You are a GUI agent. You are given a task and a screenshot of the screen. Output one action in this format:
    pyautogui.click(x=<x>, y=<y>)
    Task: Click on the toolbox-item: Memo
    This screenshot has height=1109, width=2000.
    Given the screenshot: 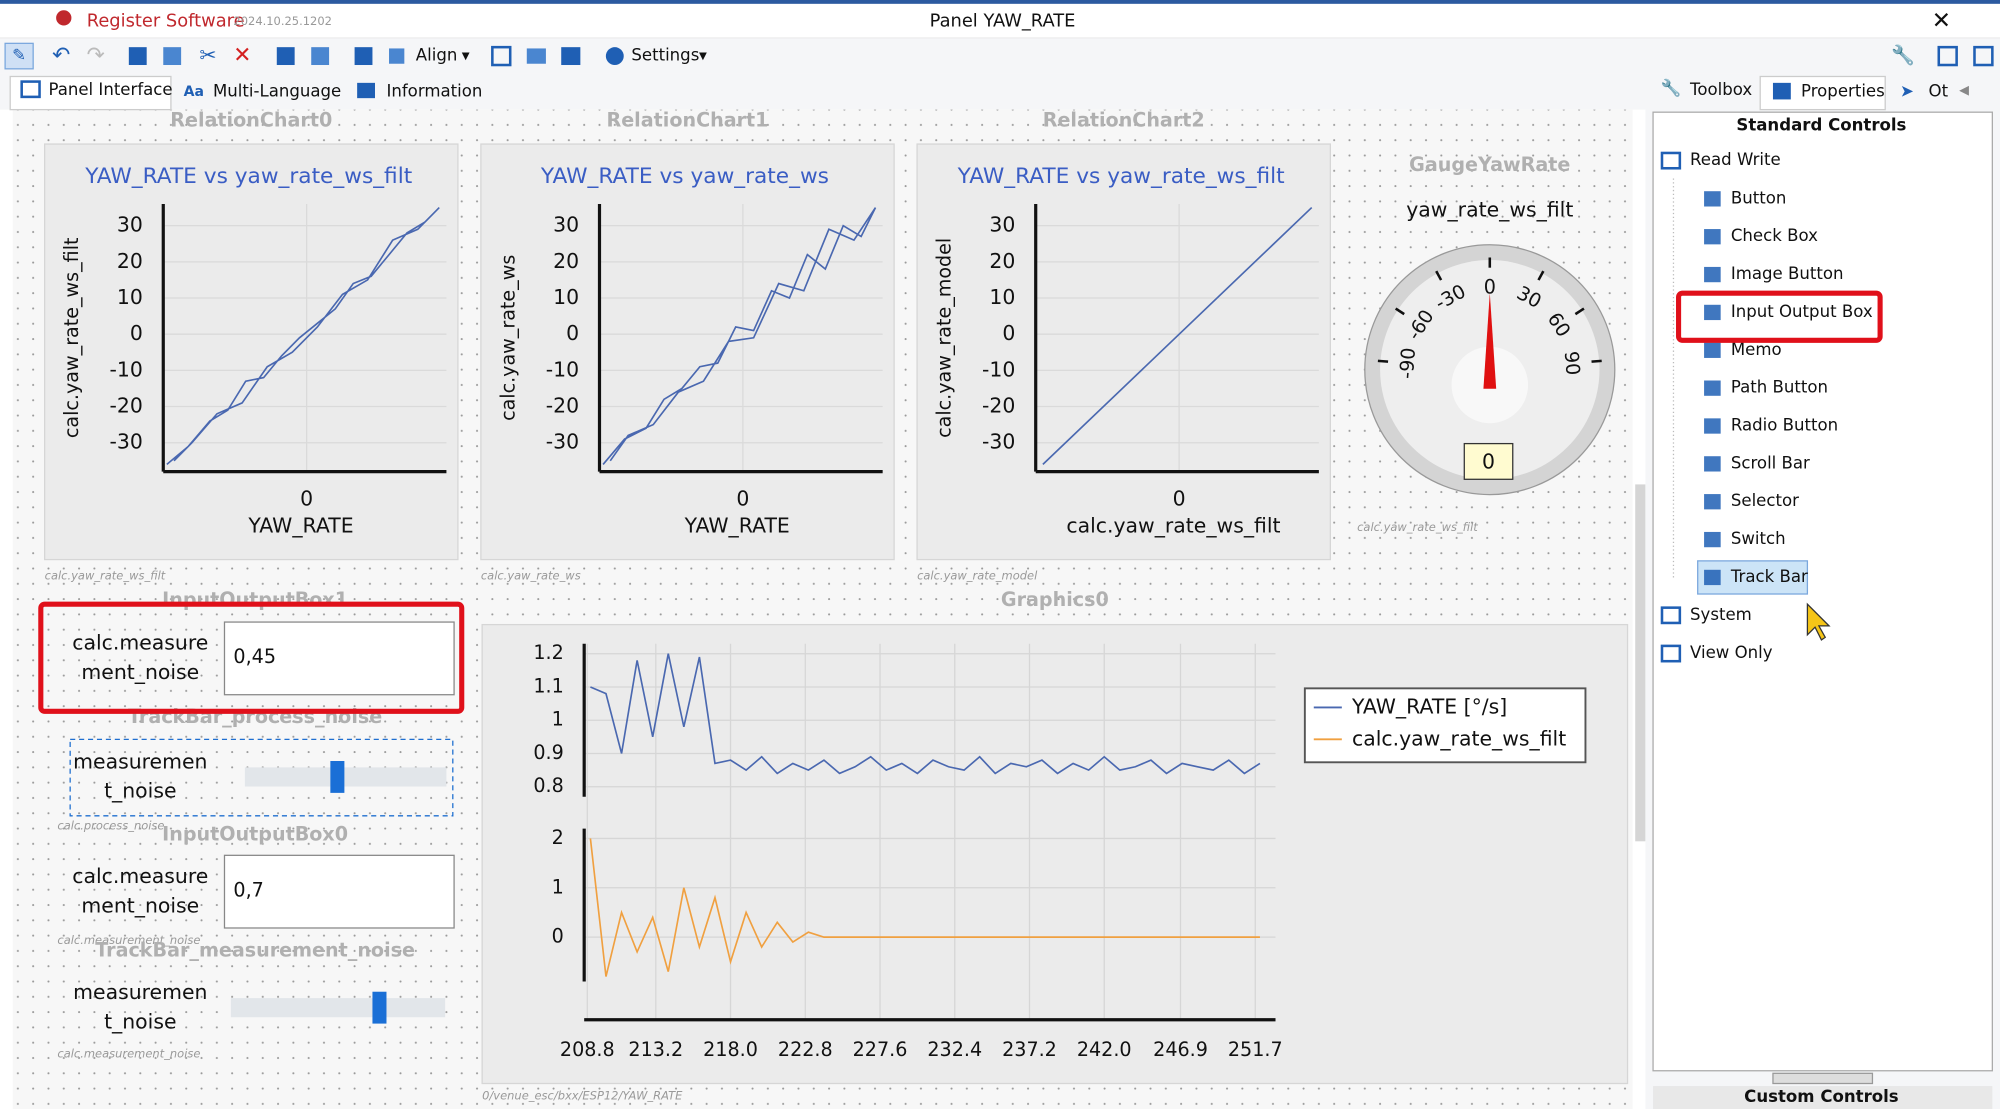 What is the action you would take?
    pyautogui.click(x=1756, y=349)
    